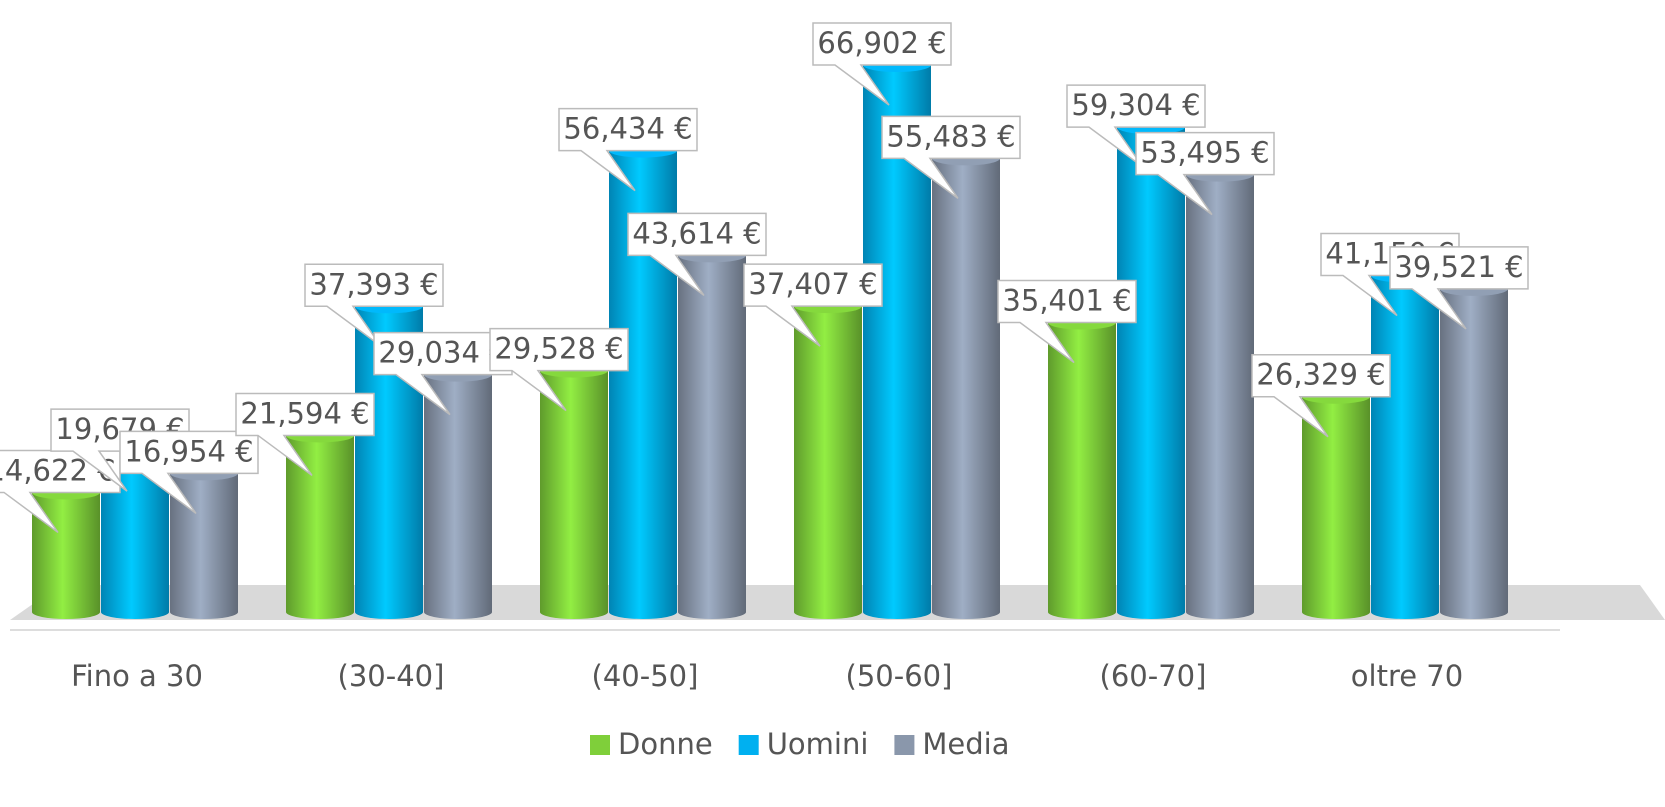  Describe the element at coordinates (1458, 267) in the screenshot. I see `data-label: 39,521 €` at that location.